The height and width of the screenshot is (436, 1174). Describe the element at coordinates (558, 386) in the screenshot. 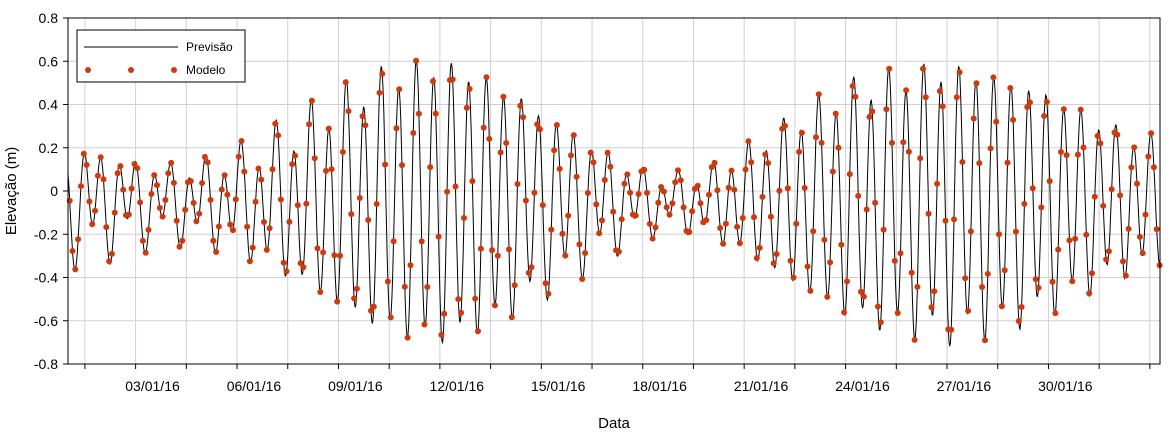

I see `x-tick-label: 15/01/16` at that location.